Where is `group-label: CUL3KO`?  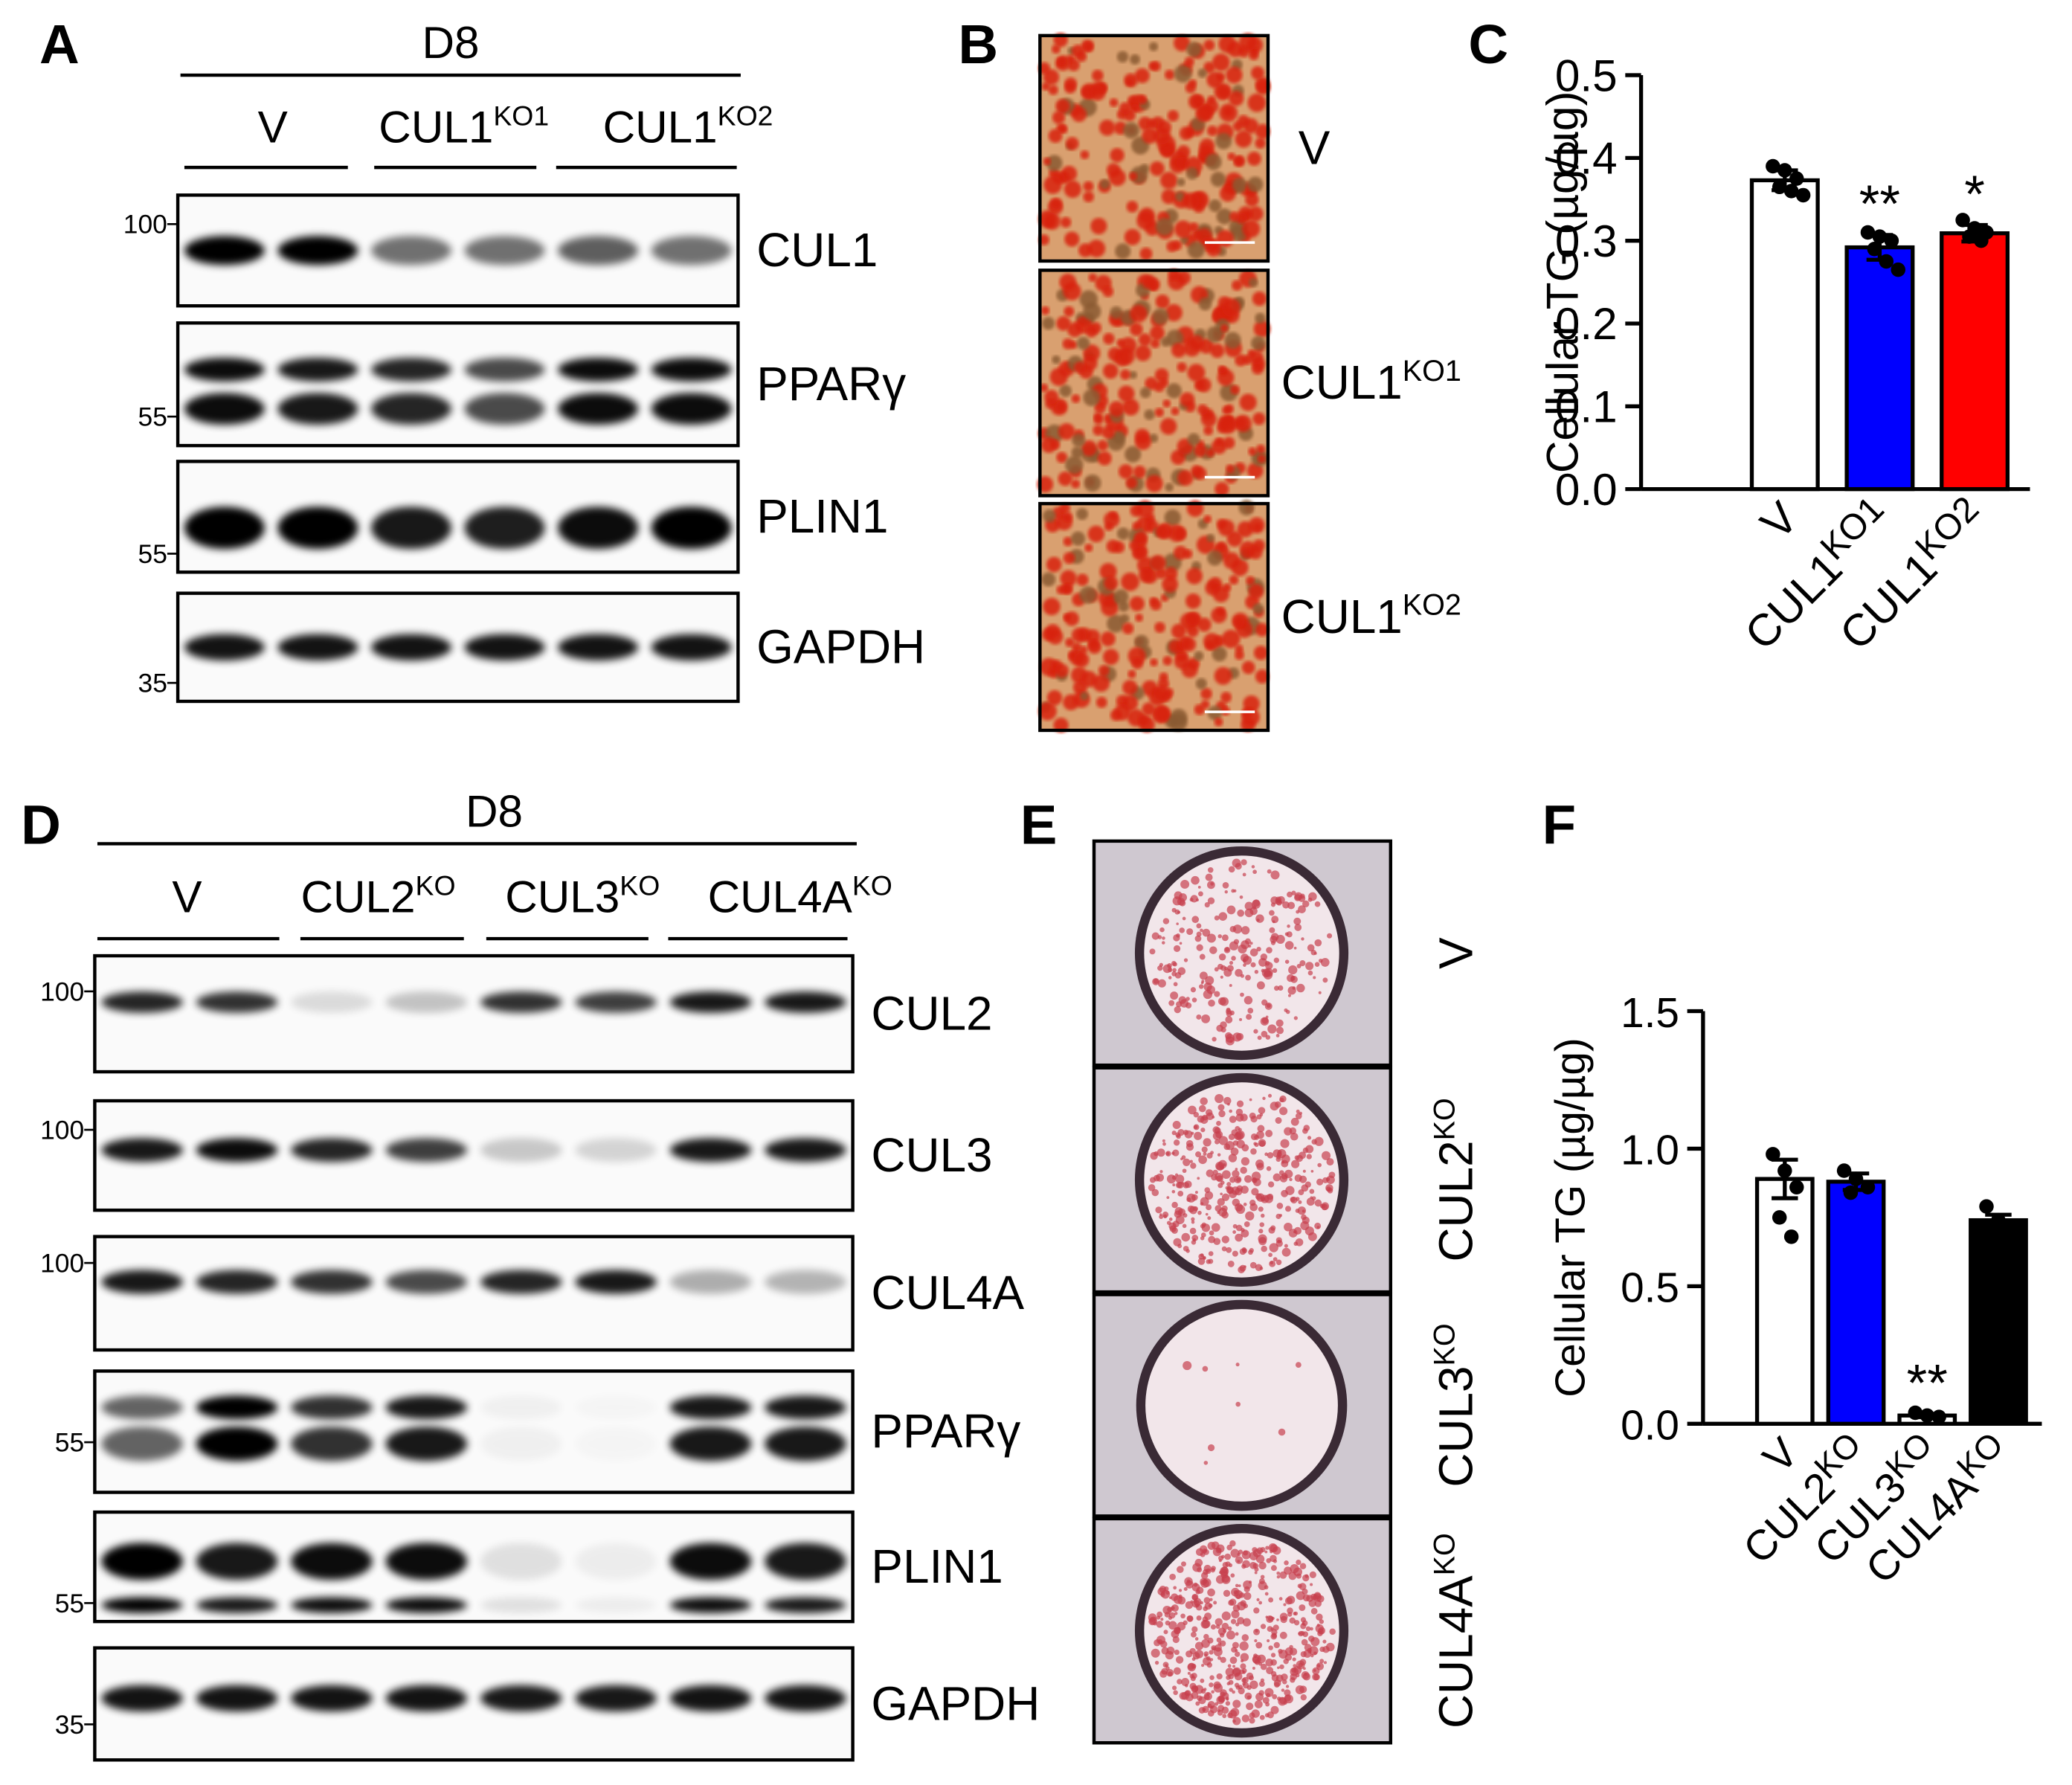 group-label: CUL3KO is located at coordinates (582, 896).